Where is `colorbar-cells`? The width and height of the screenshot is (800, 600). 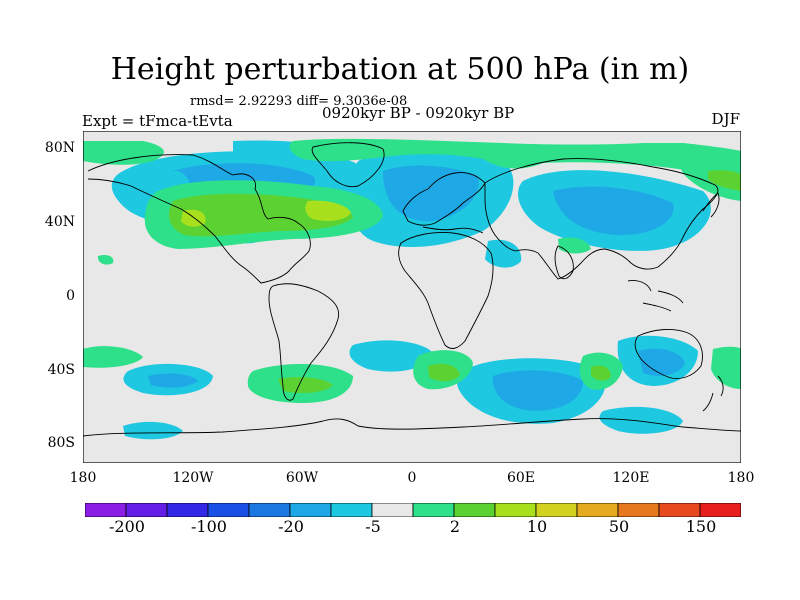
colorbar-cells is located at coordinates (413, 510).